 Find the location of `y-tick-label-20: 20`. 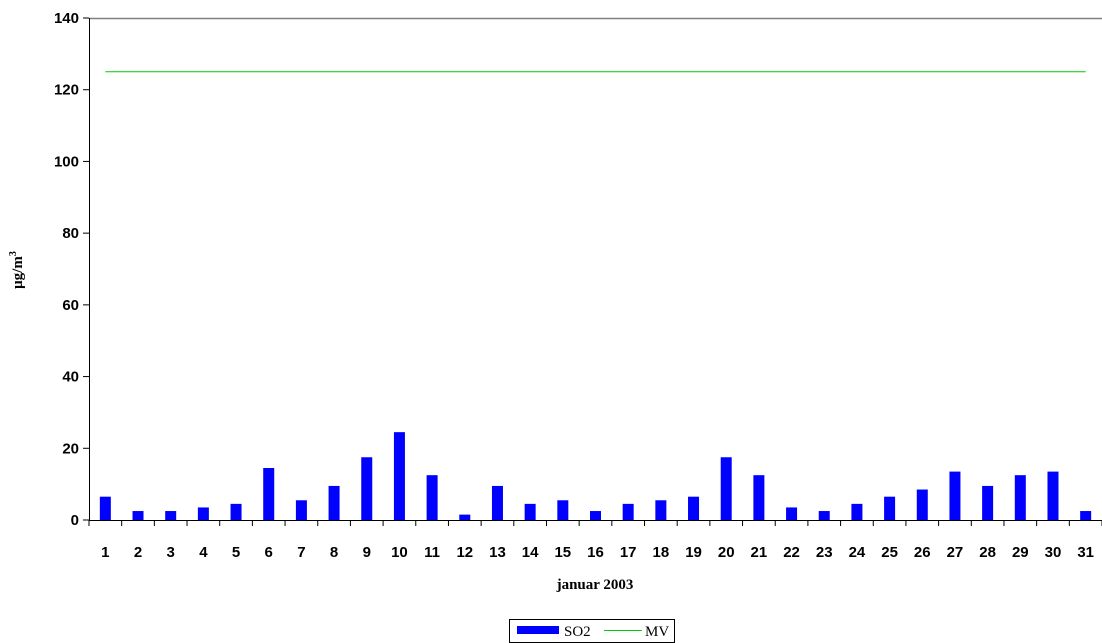

y-tick-label-20: 20 is located at coordinates (70, 448).